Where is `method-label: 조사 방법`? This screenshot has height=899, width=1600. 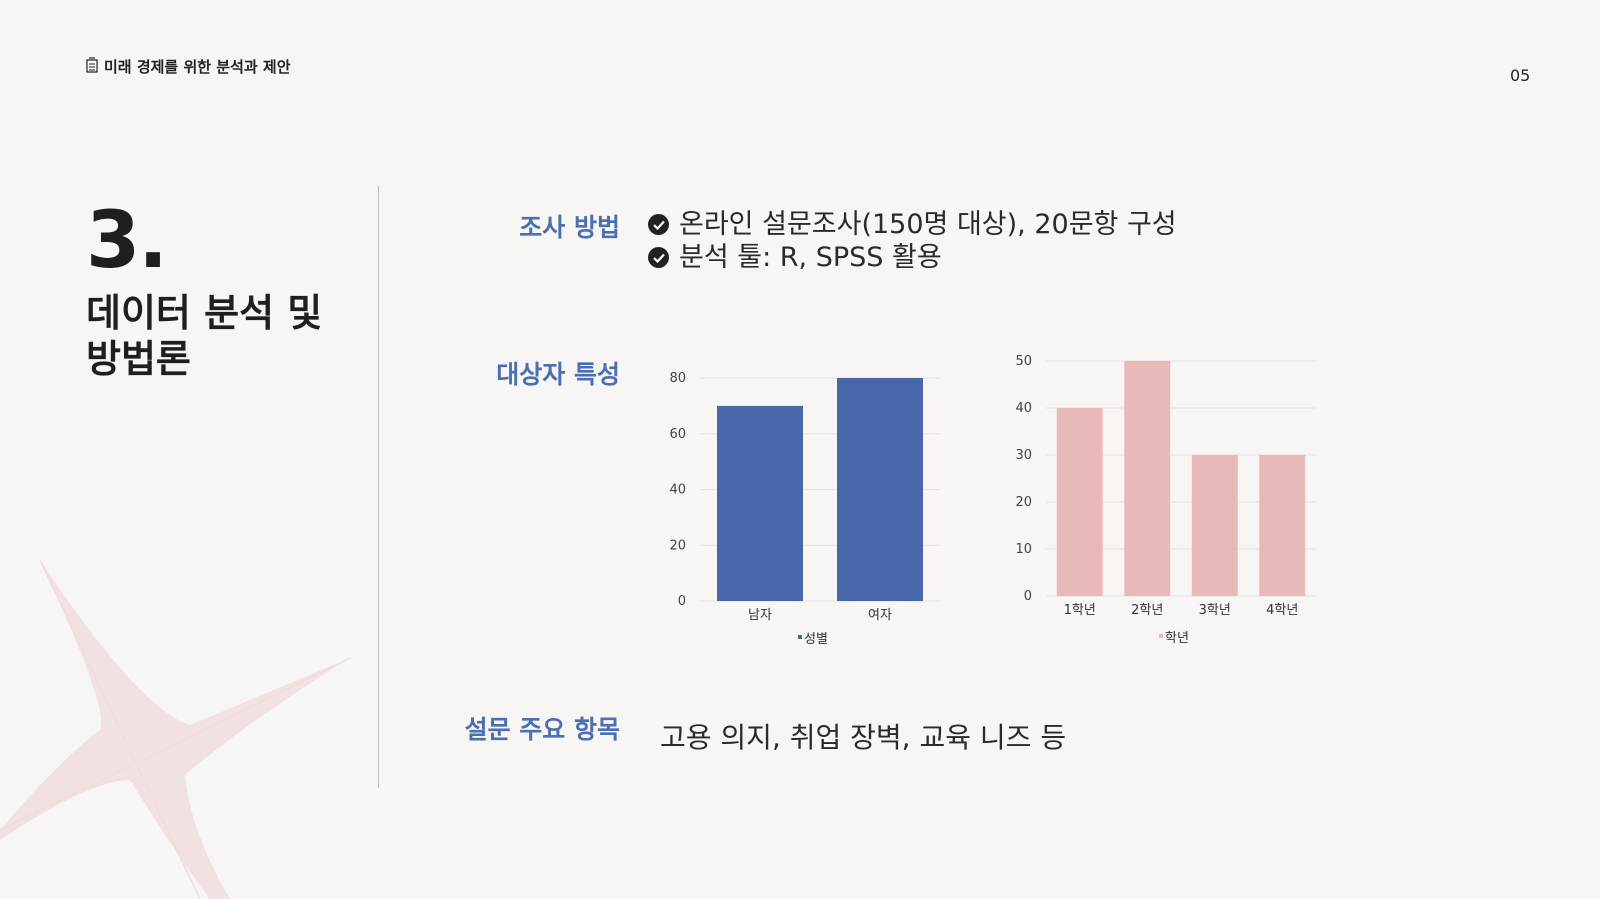
method-label: 조사 방법 is located at coordinates (569, 227).